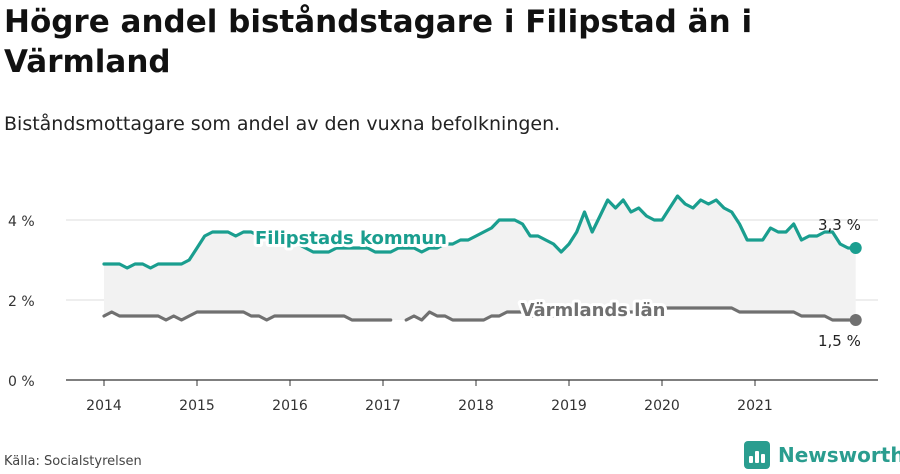 This screenshot has height=474, width=900. What do you see at coordinates (104, 406) in the screenshot?
I see `x-tick-label: 2014` at bounding box center [104, 406].